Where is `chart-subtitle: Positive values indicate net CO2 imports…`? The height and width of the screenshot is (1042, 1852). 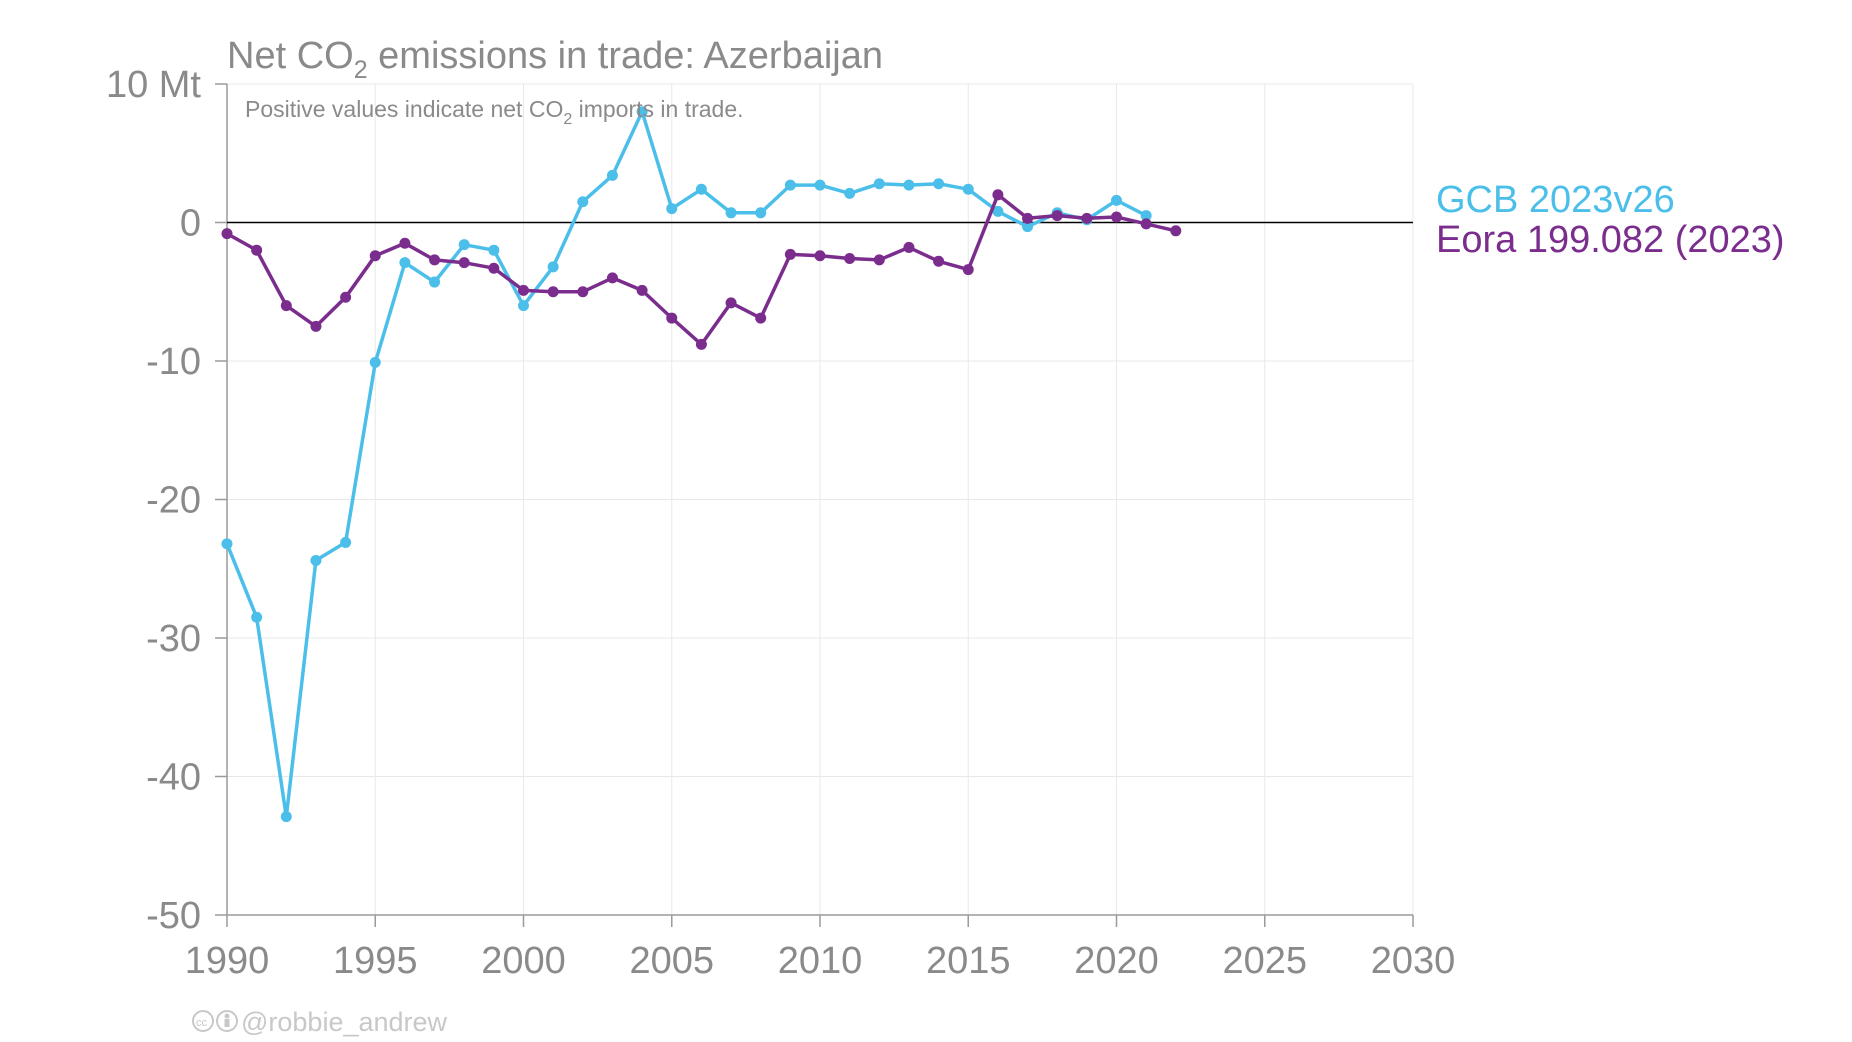 chart-subtitle: Positive values indicate net CO2 imports… is located at coordinates (494, 112).